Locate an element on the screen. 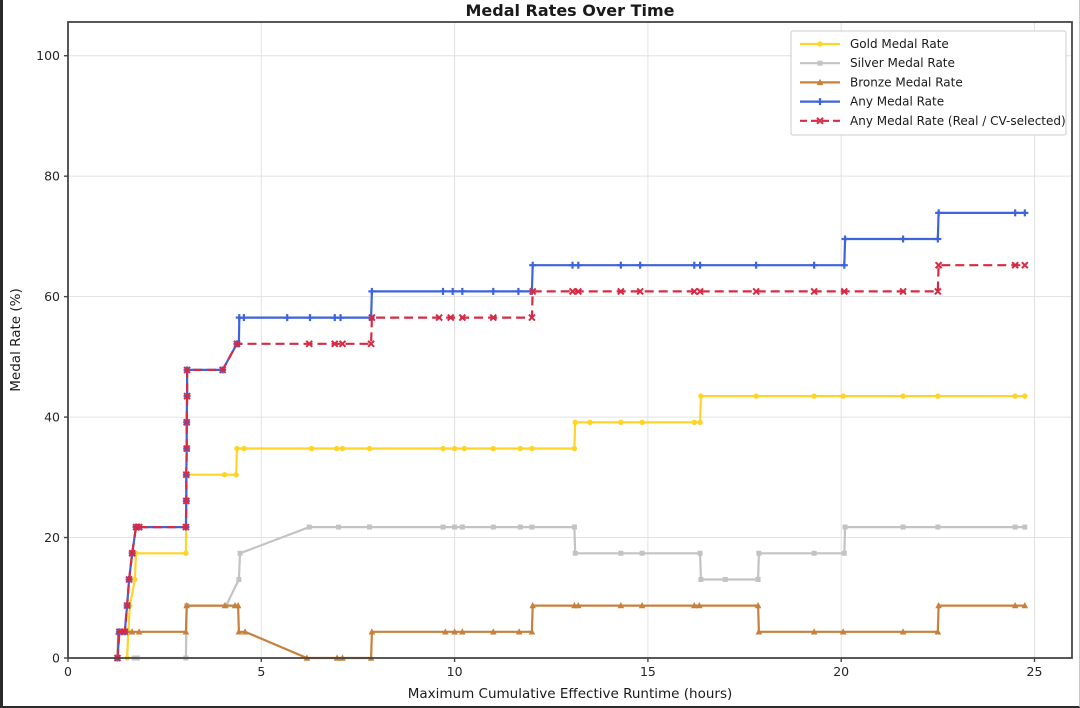 The width and height of the screenshot is (1080, 708). y-tick-label: 100 is located at coordinates (48, 55).